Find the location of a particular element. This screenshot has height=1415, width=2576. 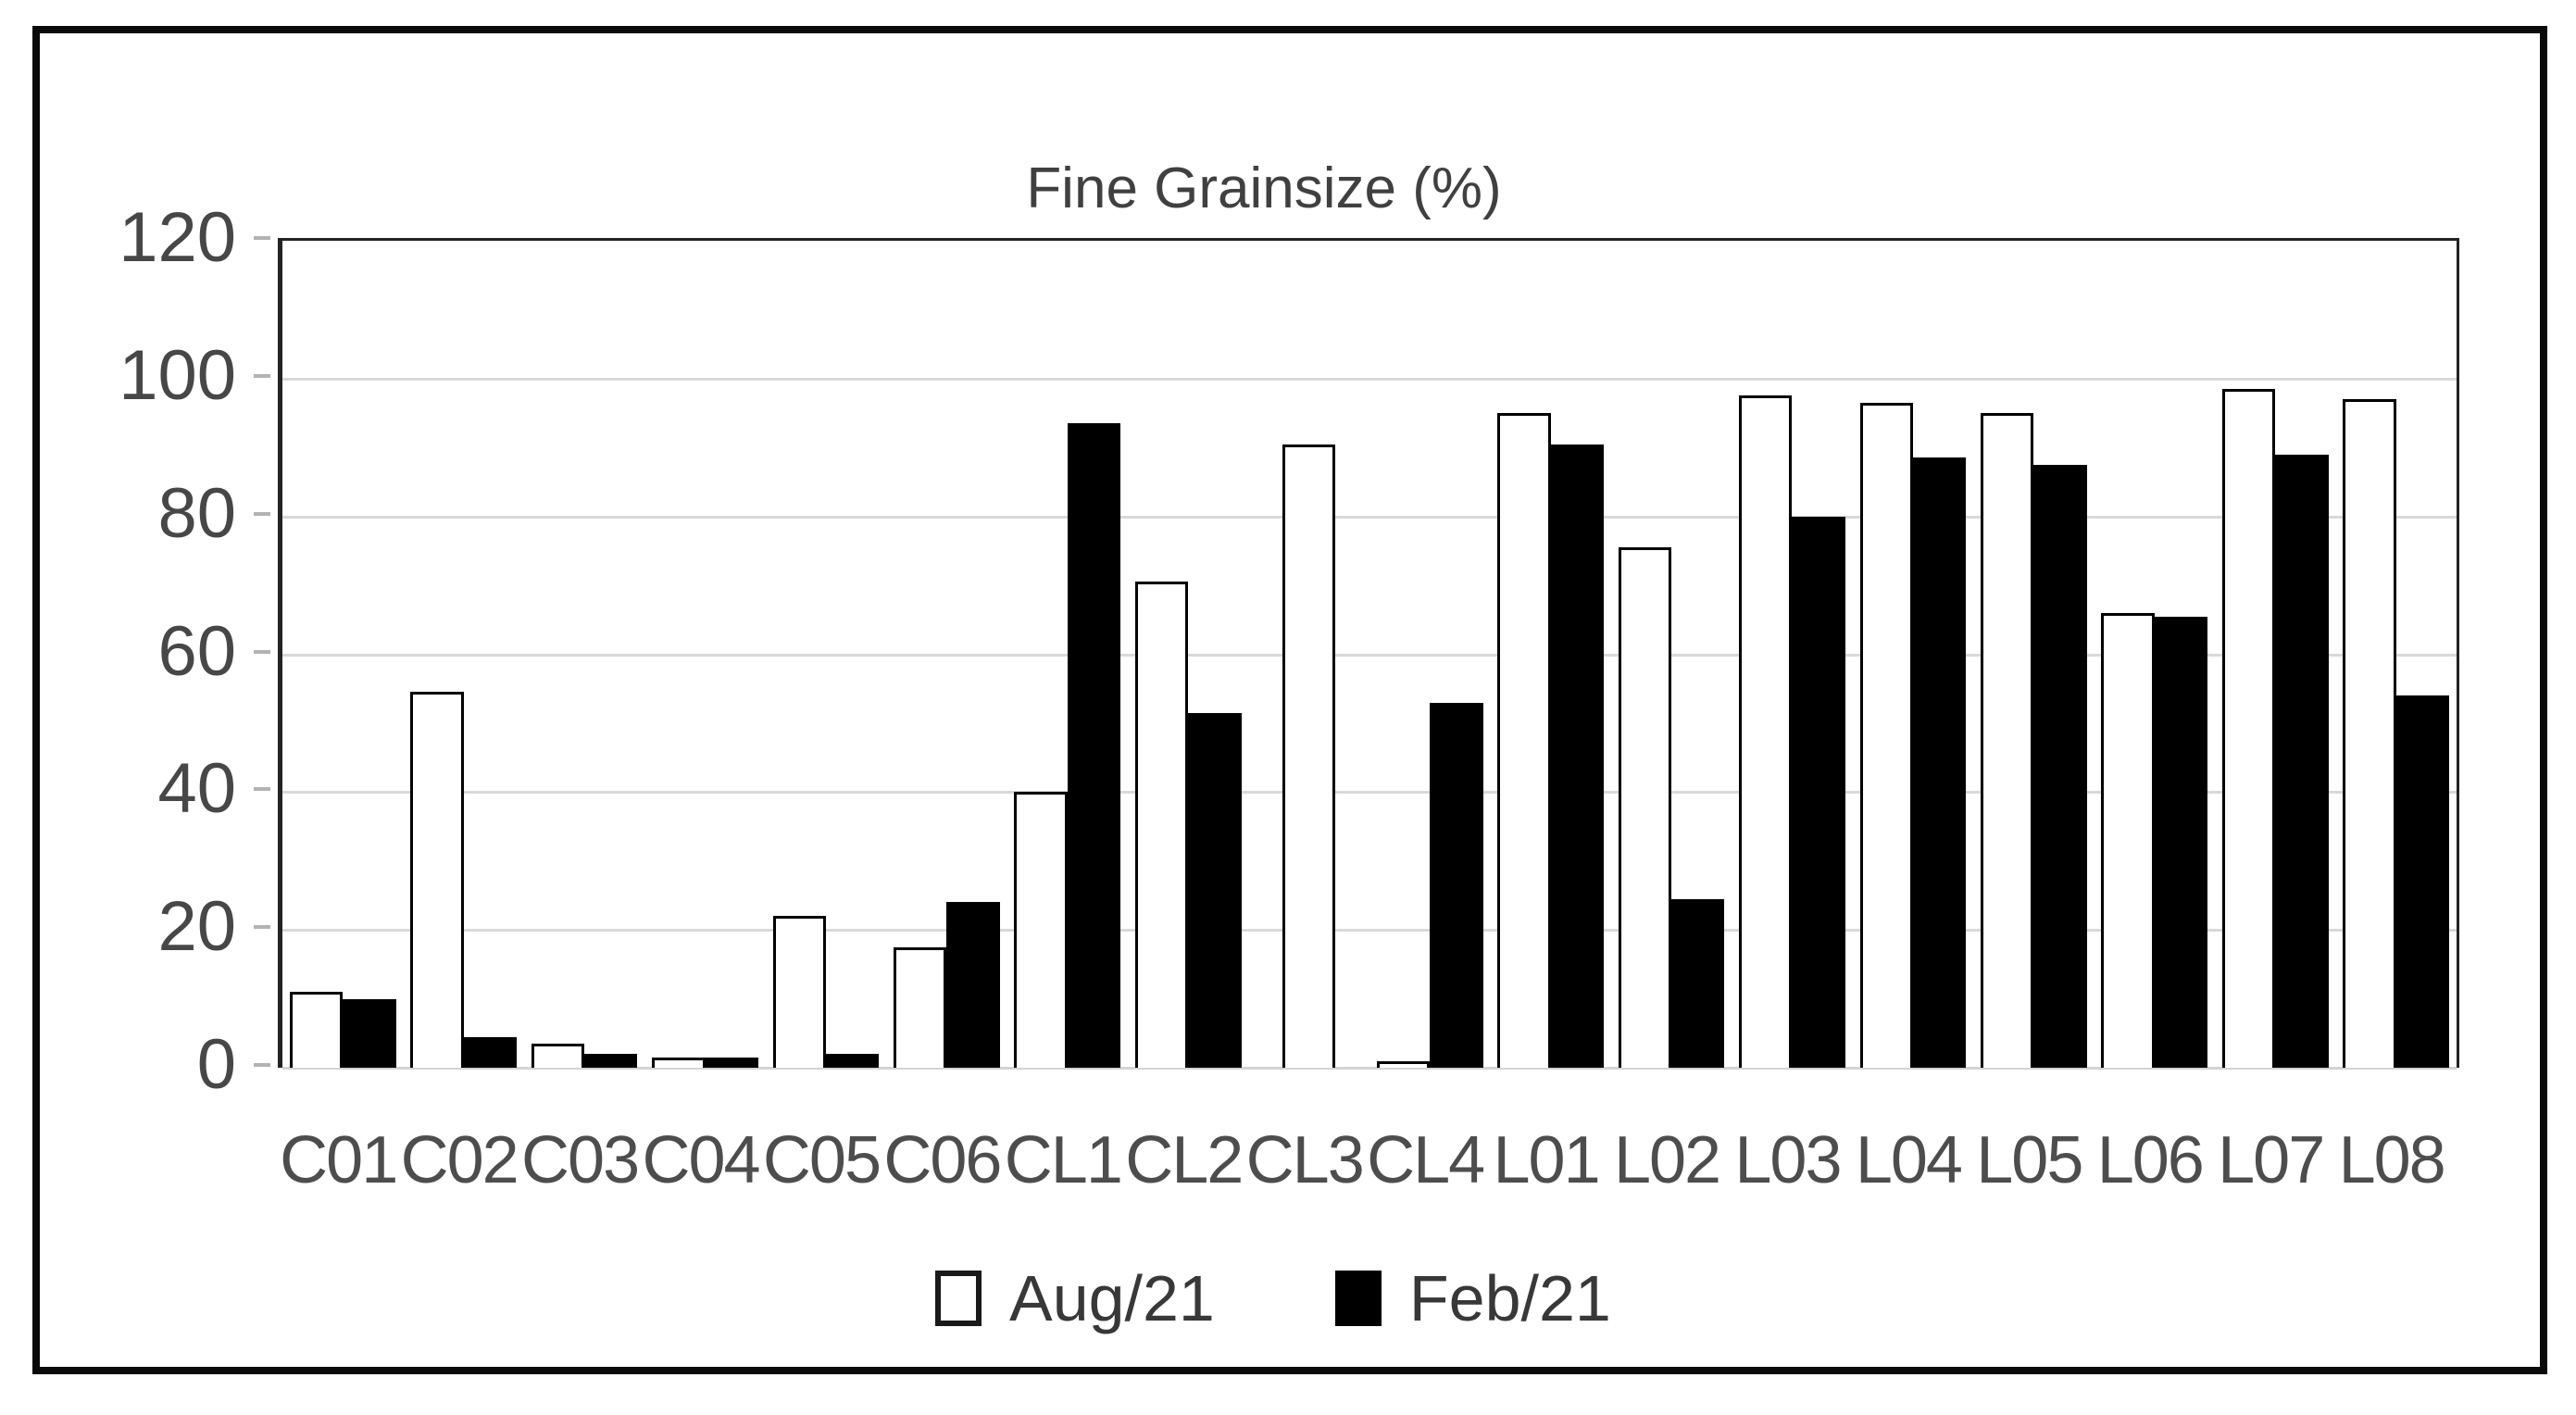

bar-group-L08 is located at coordinates (2395, 654).